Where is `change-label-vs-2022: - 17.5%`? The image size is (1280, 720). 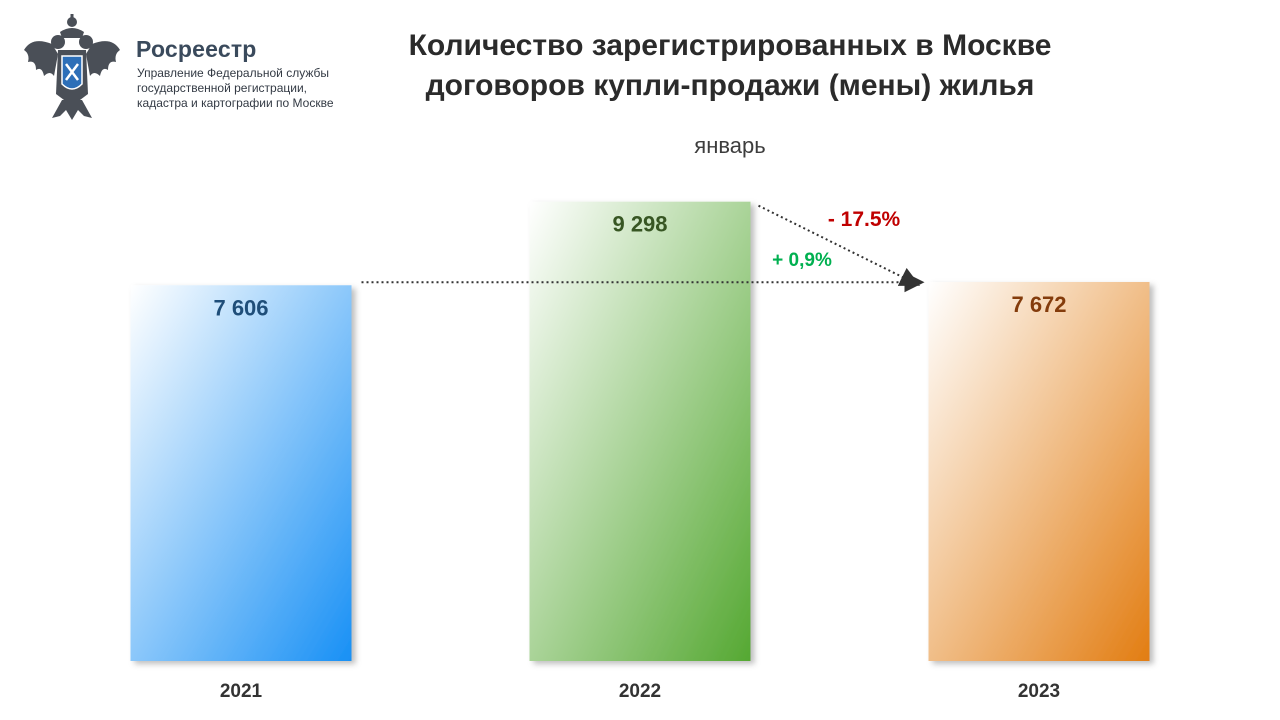
change-label-vs-2022: - 17.5% is located at coordinates (864, 219).